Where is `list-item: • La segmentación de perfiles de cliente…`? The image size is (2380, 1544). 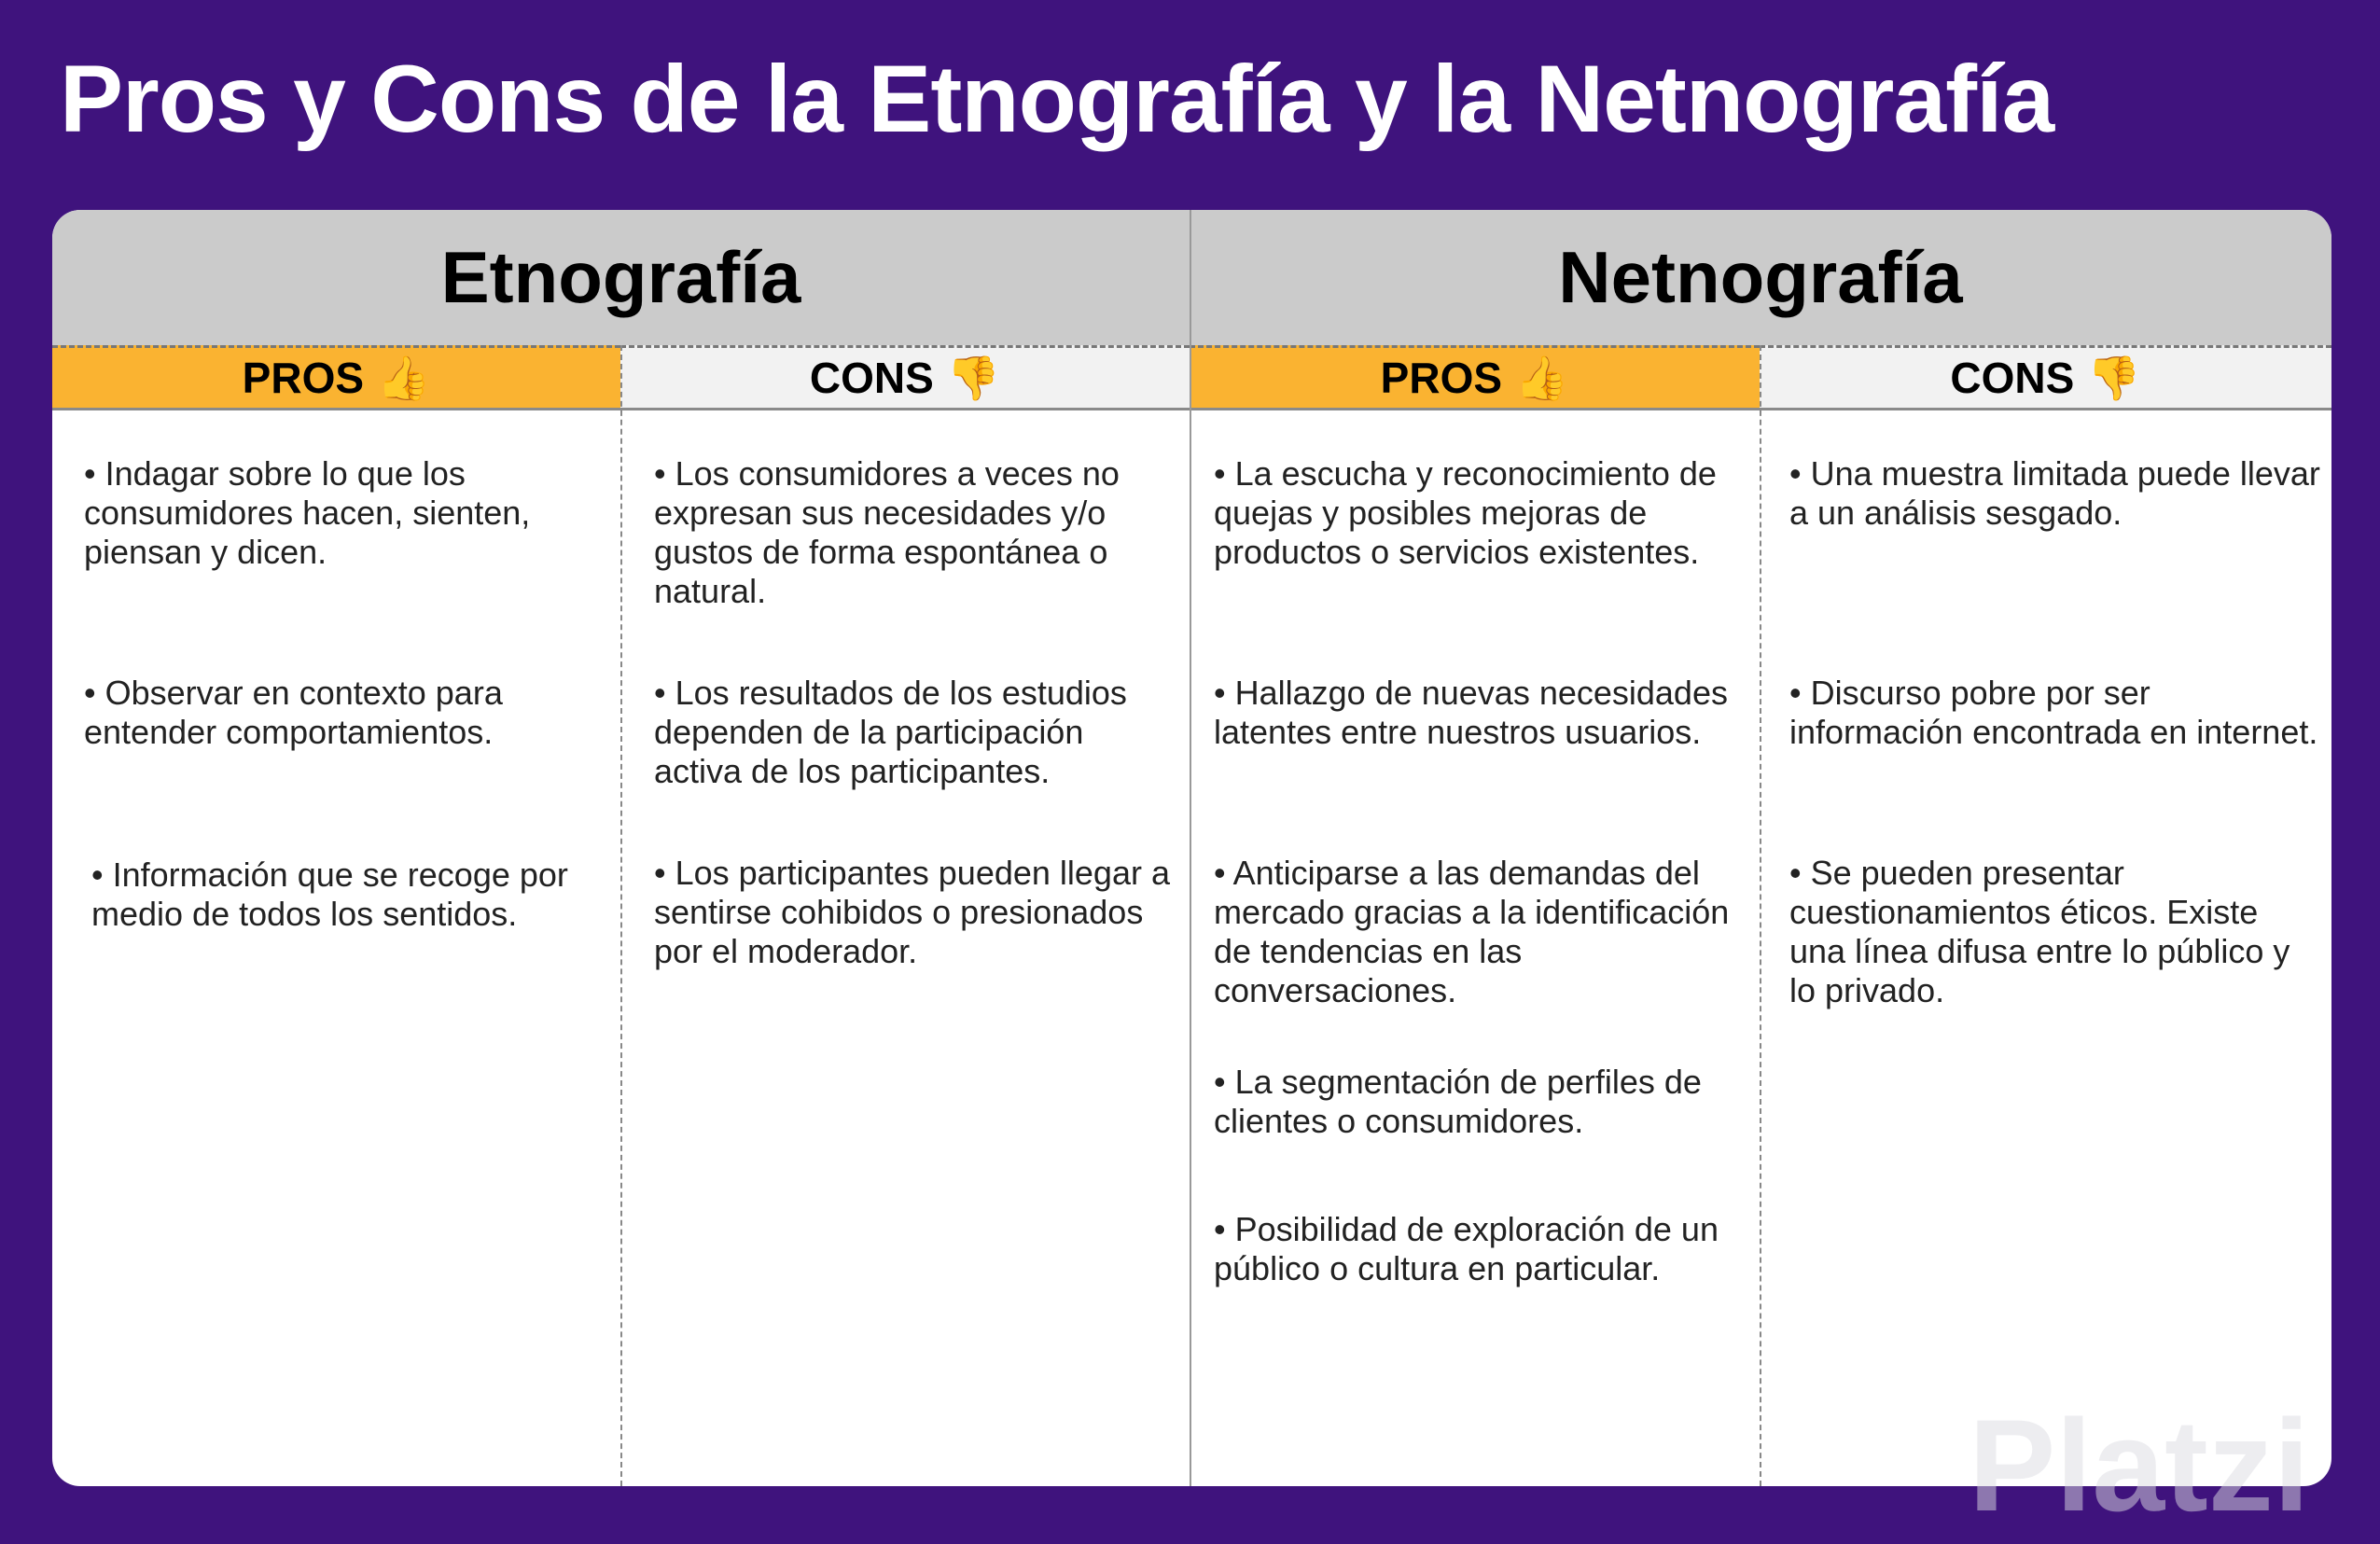
list-item: • La segmentación de perfiles de cliente… is located at coordinates (1458, 1102).